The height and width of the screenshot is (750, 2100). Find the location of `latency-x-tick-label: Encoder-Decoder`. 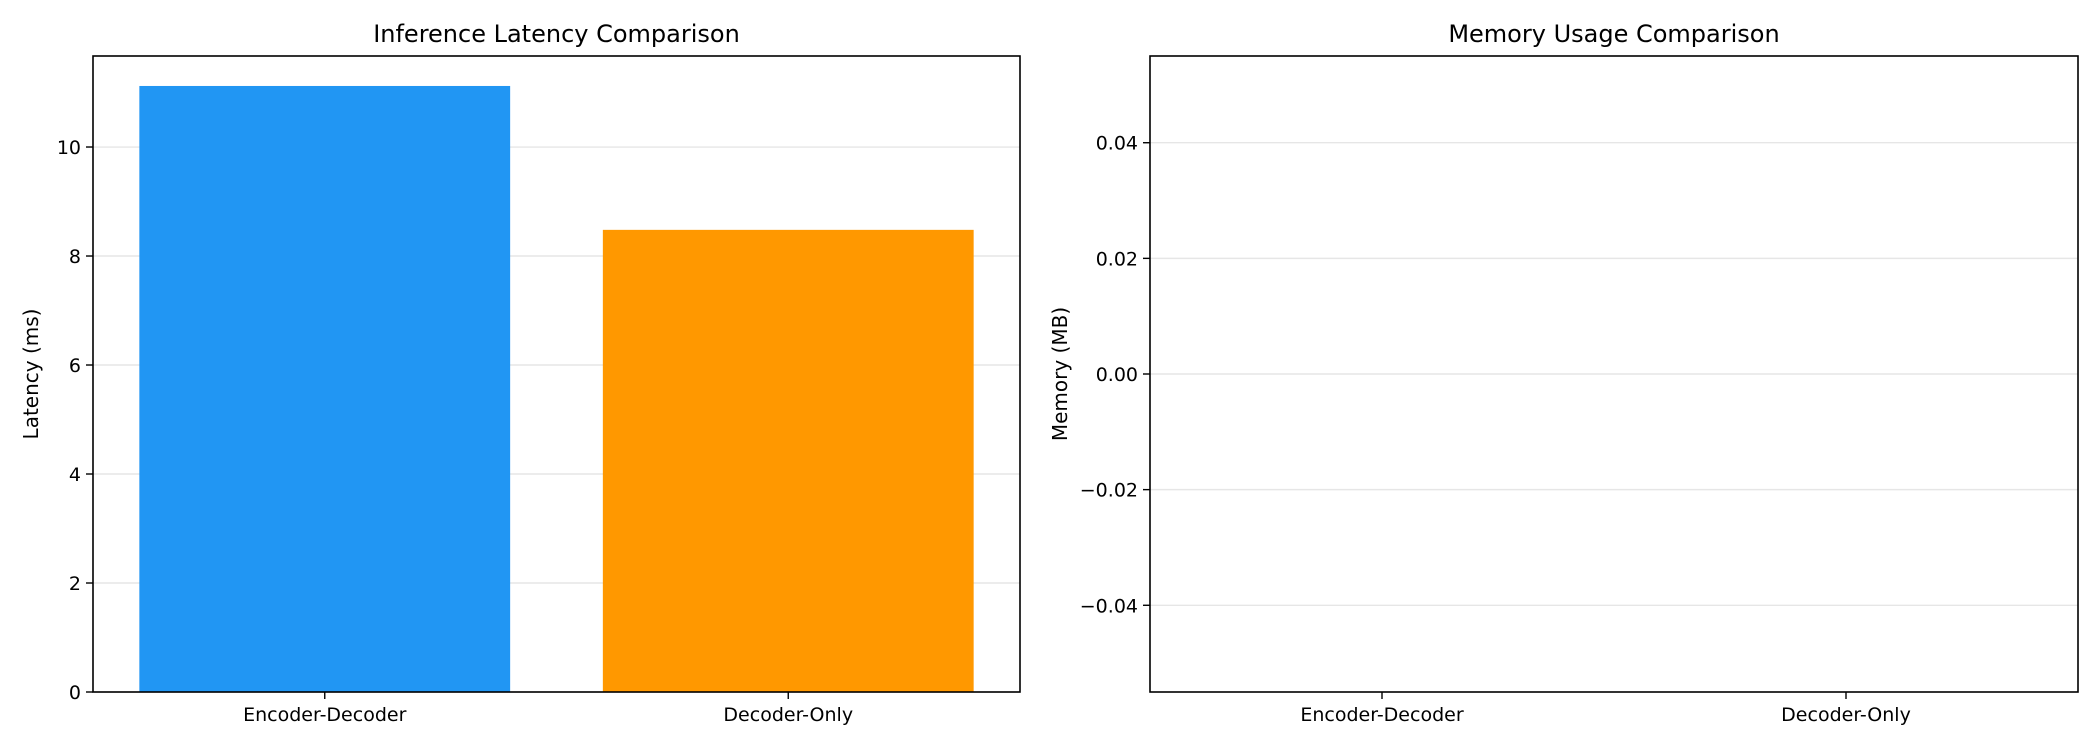

latency-x-tick-label: Encoder-Decoder is located at coordinates (324, 715).